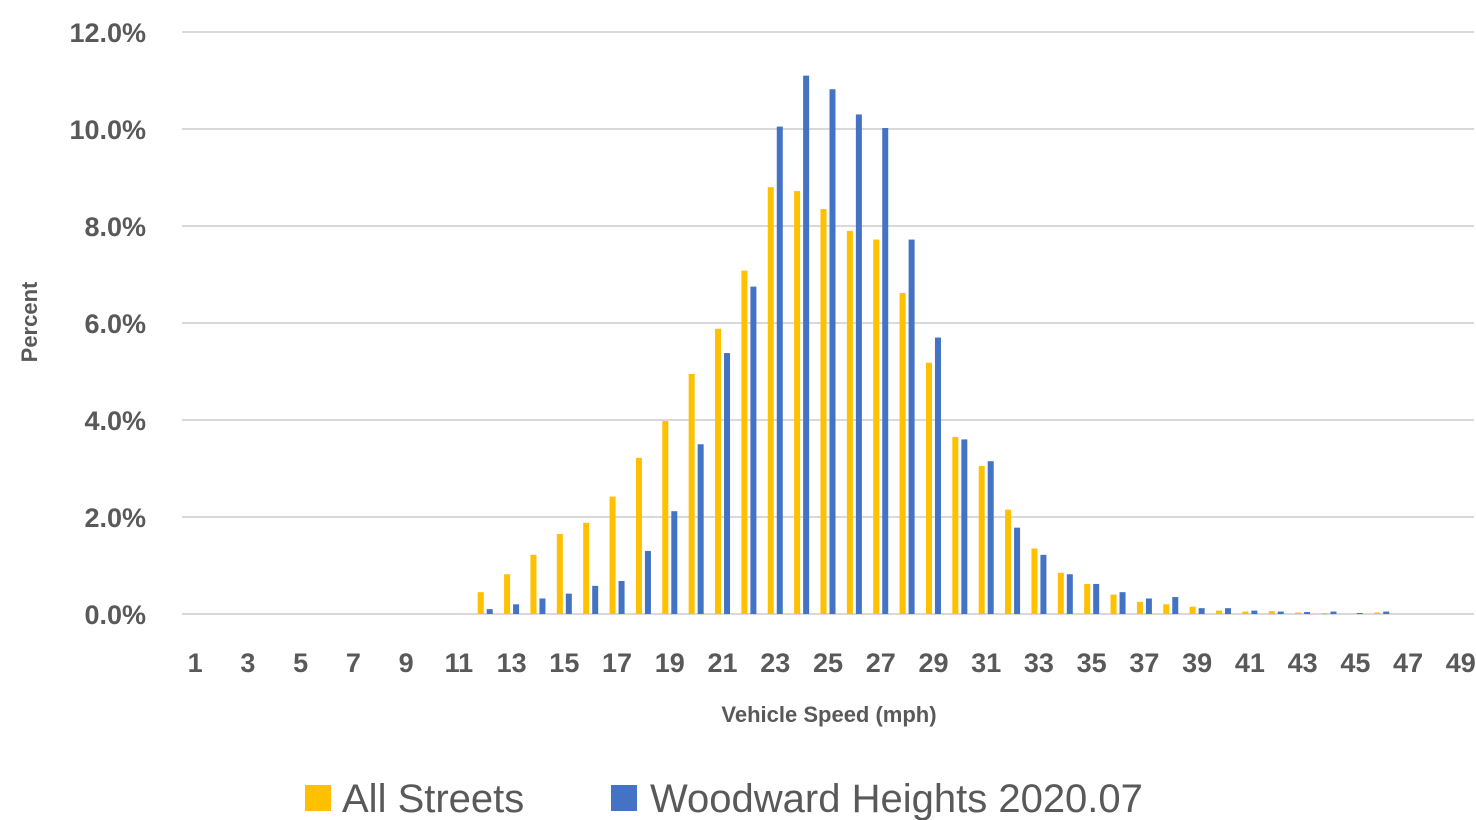  I want to click on y-tick-label: 2.0%, so click(115, 518).